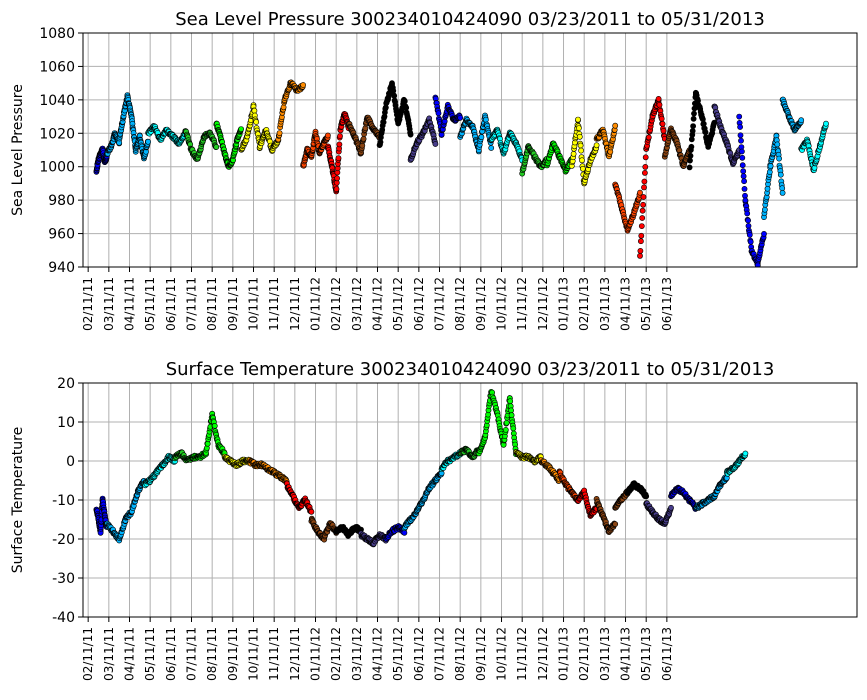 This screenshot has width=867, height=700. Describe the element at coordinates (502, 304) in the screenshot. I see `x-tick-label: 10/11/12` at that location.